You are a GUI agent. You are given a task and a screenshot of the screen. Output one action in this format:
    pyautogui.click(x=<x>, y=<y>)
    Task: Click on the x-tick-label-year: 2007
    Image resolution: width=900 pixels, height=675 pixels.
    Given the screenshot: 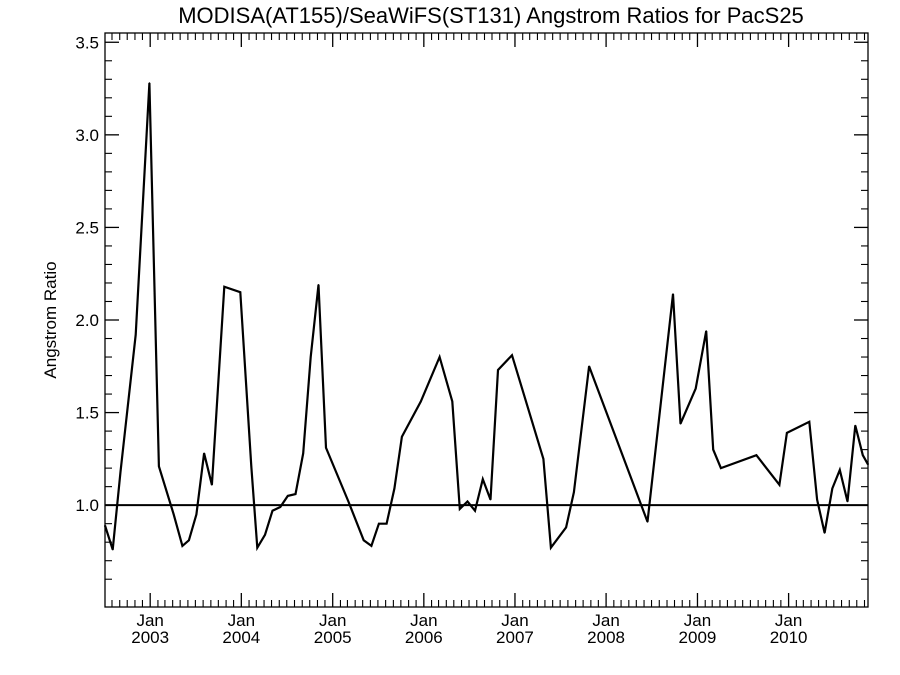 What is the action you would take?
    pyautogui.click(x=515, y=637)
    